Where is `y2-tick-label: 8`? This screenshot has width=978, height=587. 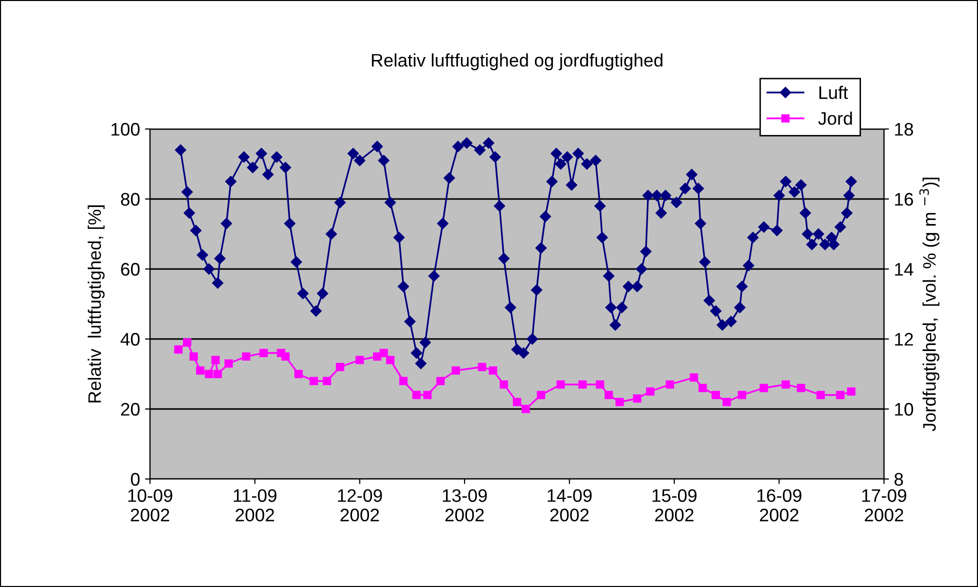
y2-tick-label: 8 is located at coordinates (898, 479).